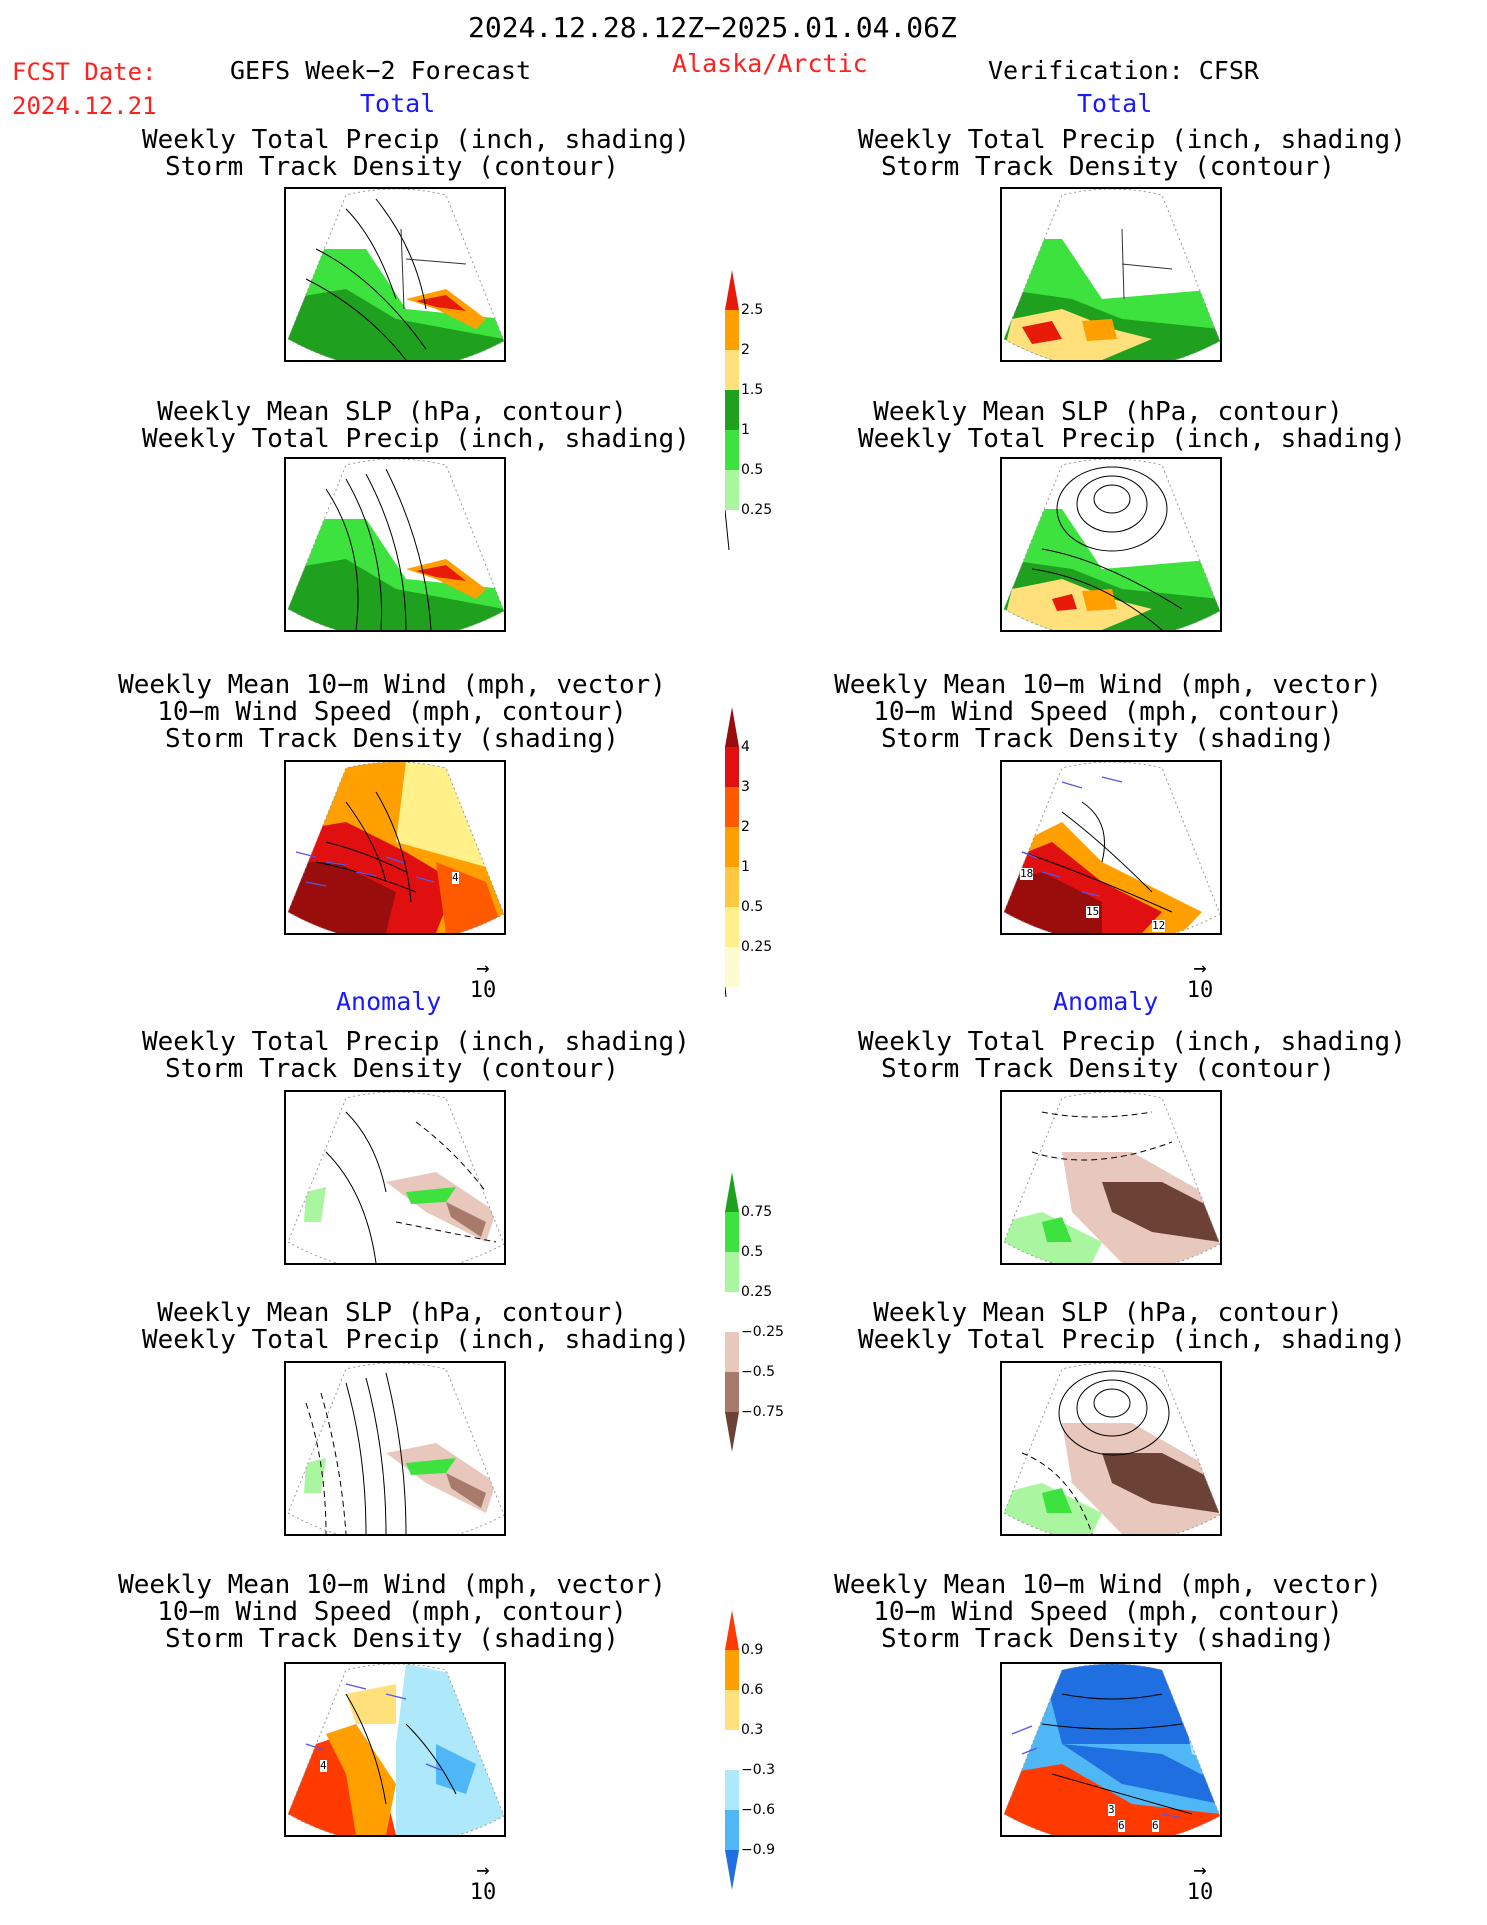 Image resolution: width=1487 pixels, height=1925 pixels. Describe the element at coordinates (1093, 911) in the screenshot. I see `contour-label: 15` at that location.